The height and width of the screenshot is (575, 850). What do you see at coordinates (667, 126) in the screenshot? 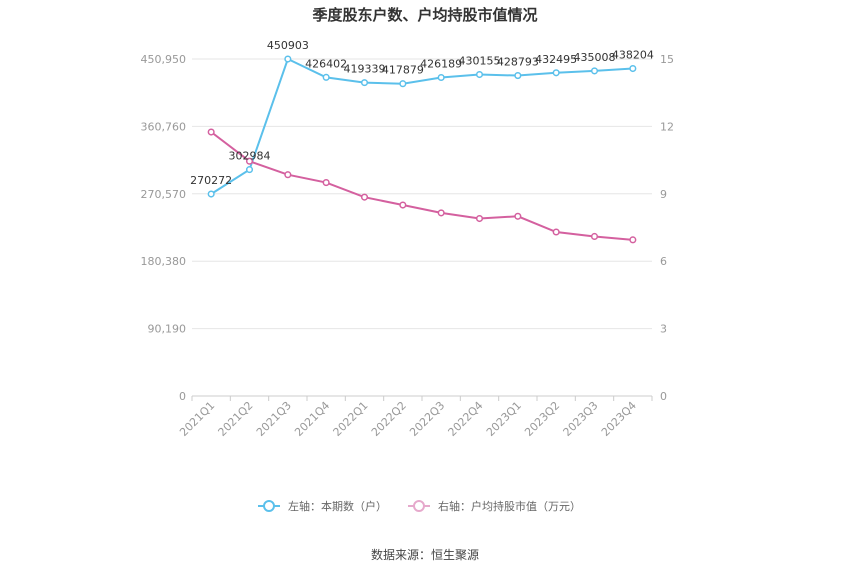
I see `right-tick-label: 12` at bounding box center [667, 126].